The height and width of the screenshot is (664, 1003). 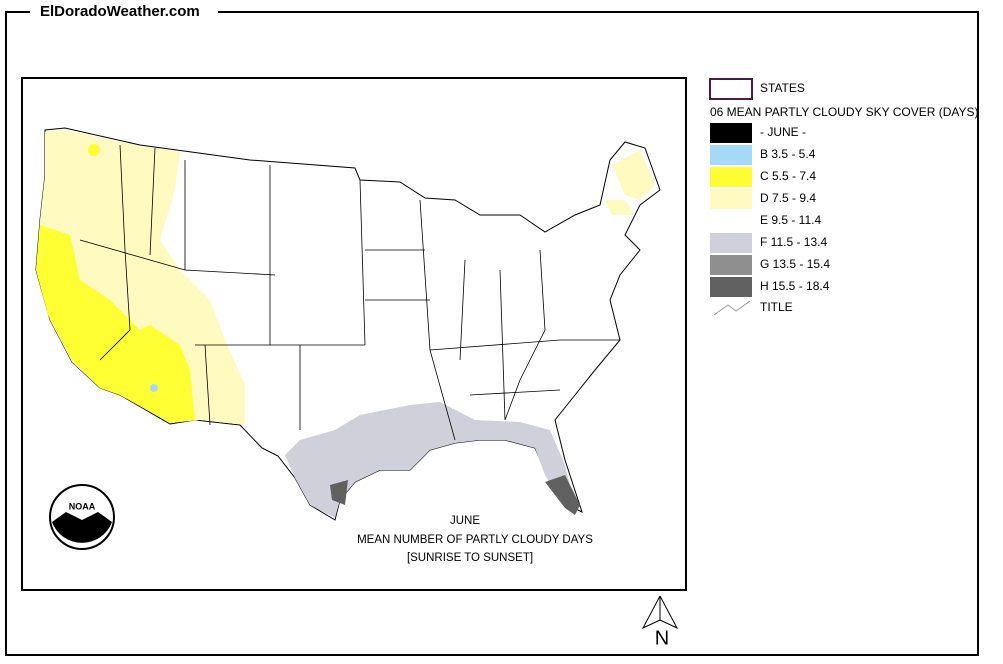 I want to click on region-c, so click(x=115, y=324).